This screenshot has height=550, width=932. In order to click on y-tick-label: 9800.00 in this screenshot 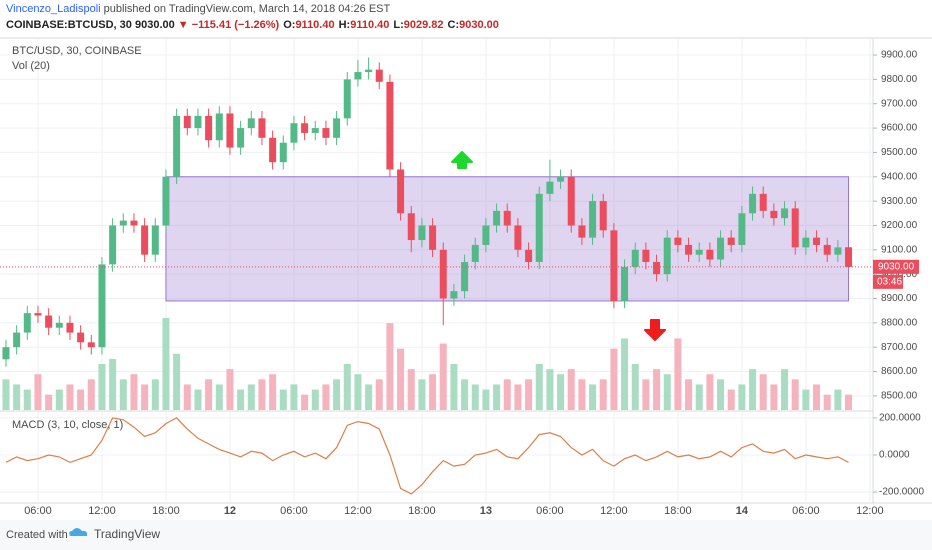, I will do `click(899, 79)`.